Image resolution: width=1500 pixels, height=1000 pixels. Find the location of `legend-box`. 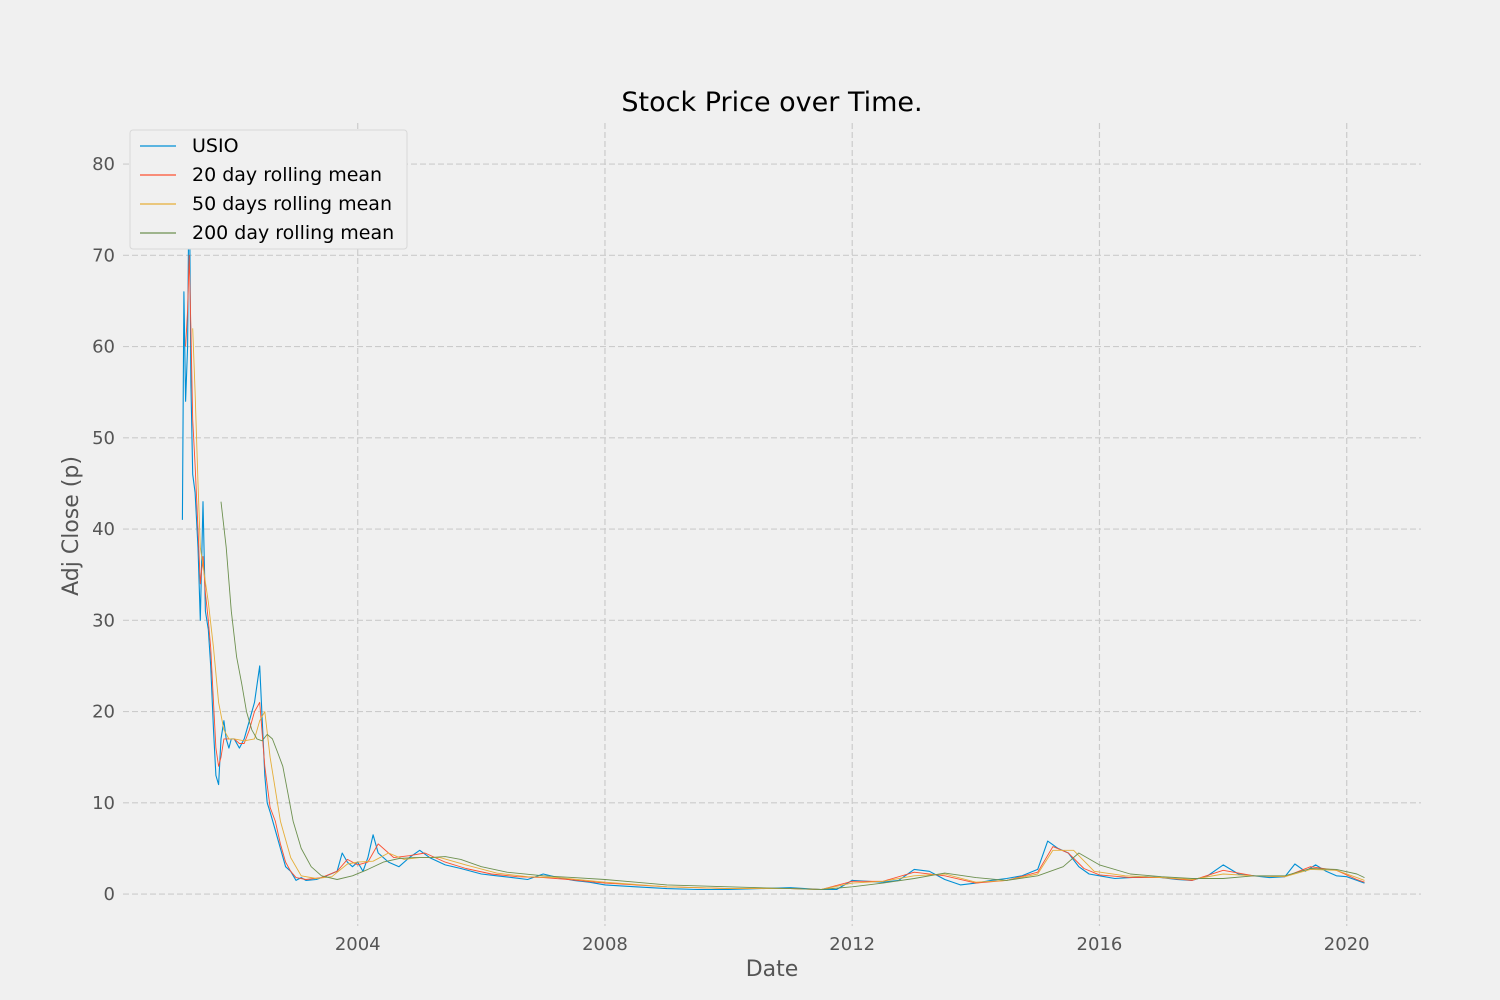

legend-box is located at coordinates (268, 189).